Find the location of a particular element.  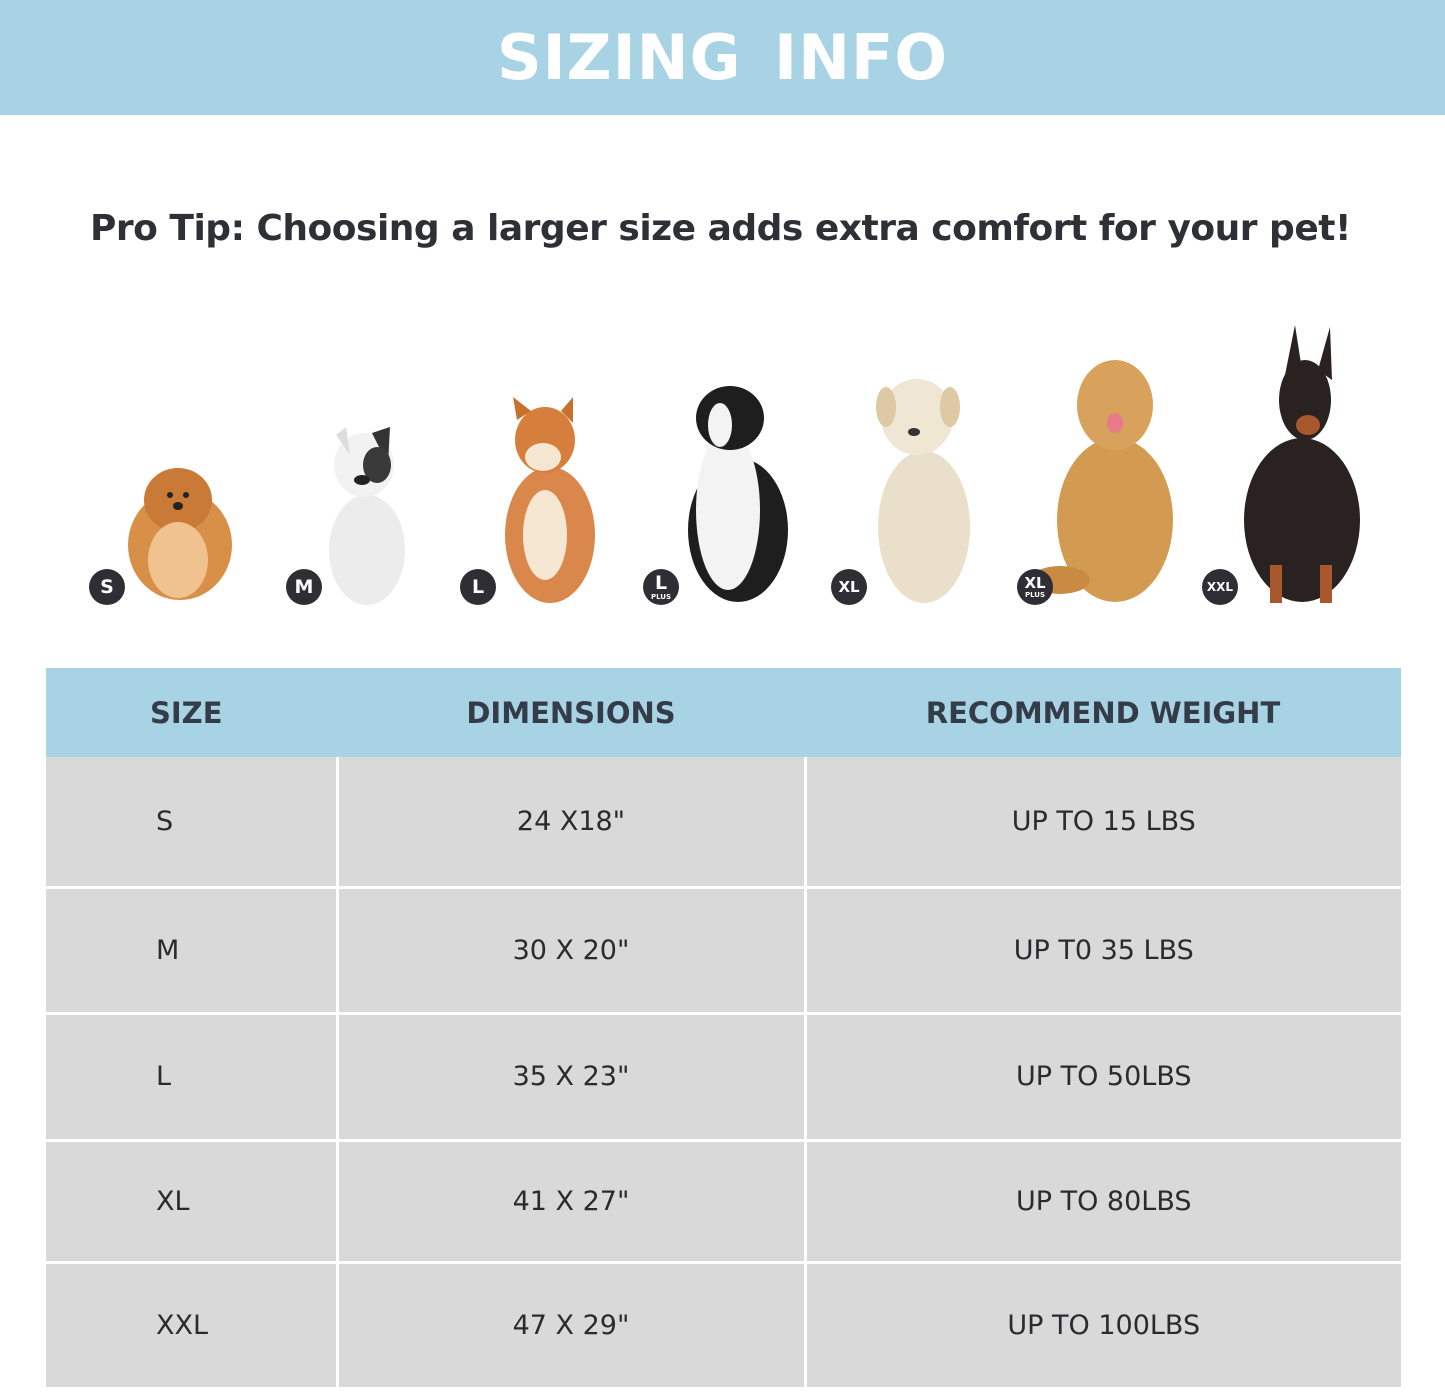

dimensions-cell: 30 X 20" is located at coordinates (572, 950).